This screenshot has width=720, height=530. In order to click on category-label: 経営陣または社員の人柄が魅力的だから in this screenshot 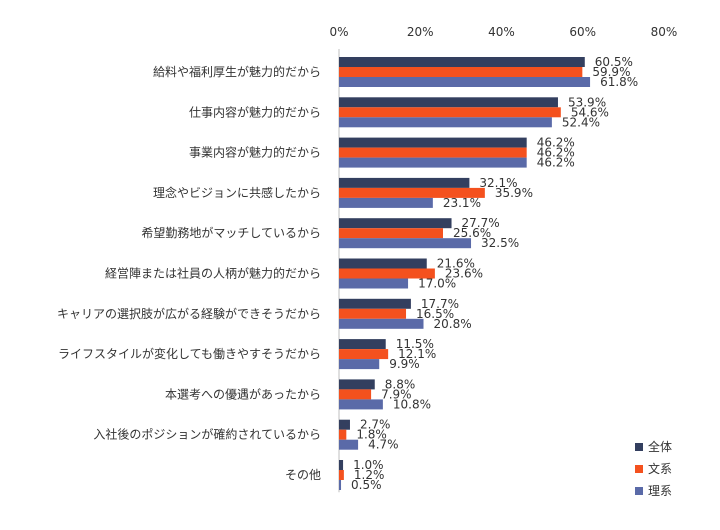, I will do `click(213, 273)`.